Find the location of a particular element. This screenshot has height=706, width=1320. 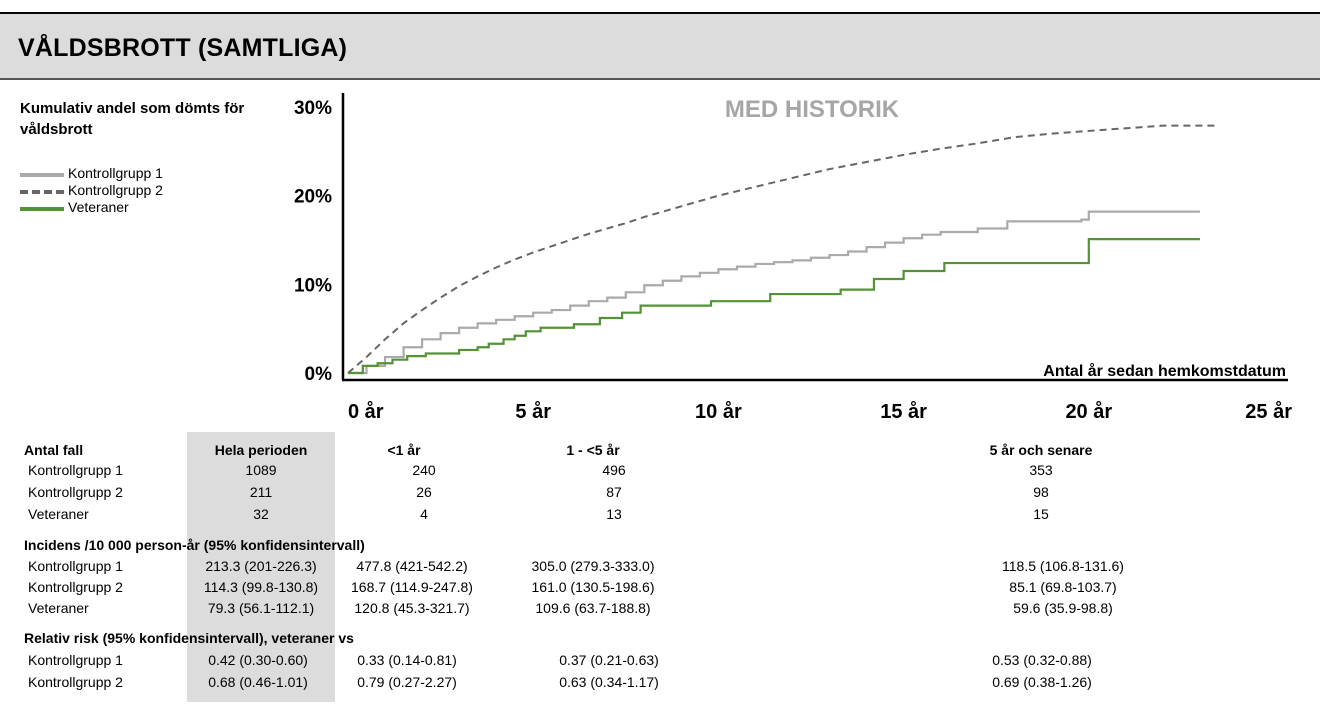

table-count-cell: 211 is located at coordinates (261, 492).